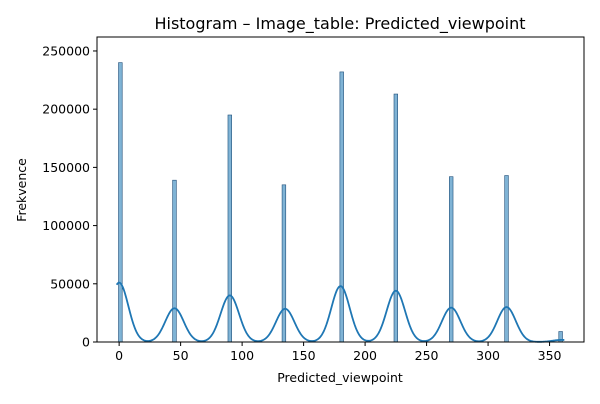 This screenshot has width=600, height=404. Describe the element at coordinates (488, 355) in the screenshot. I see `x-tick-label-6: 300` at that location.